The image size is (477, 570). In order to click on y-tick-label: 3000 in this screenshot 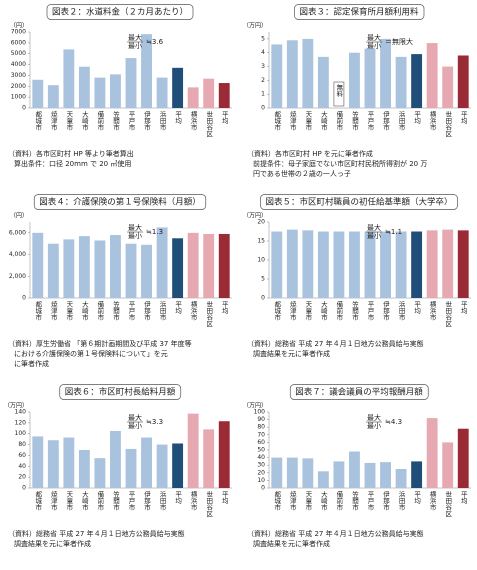, I will do `click(18, 75)`.